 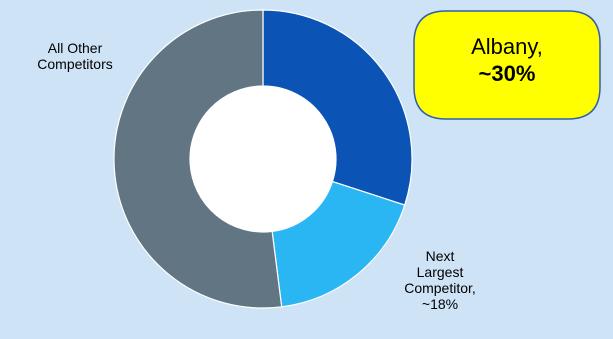 What do you see at coordinates (507, 73) in the screenshot?
I see `callout-albany-percent: ~30%` at bounding box center [507, 73].